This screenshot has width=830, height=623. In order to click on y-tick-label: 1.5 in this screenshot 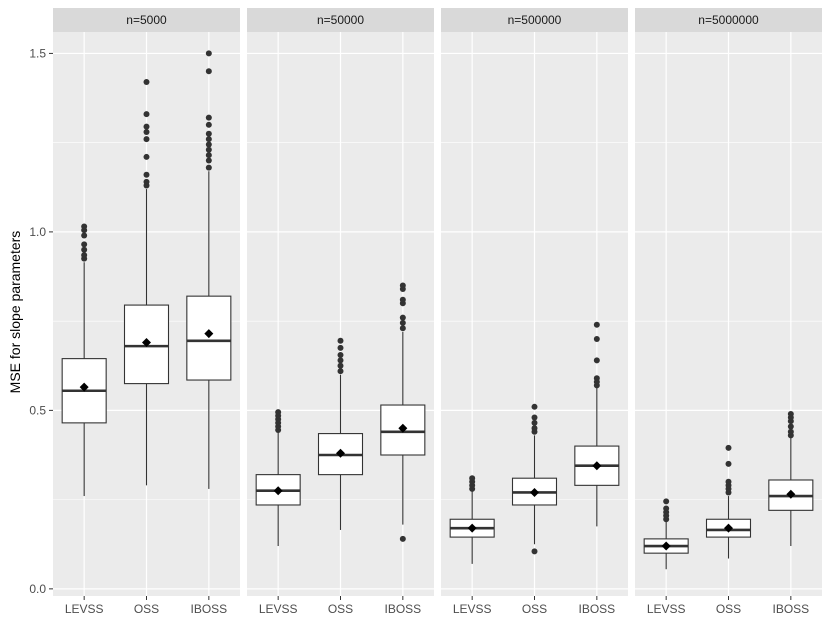, I will do `click(37, 53)`.